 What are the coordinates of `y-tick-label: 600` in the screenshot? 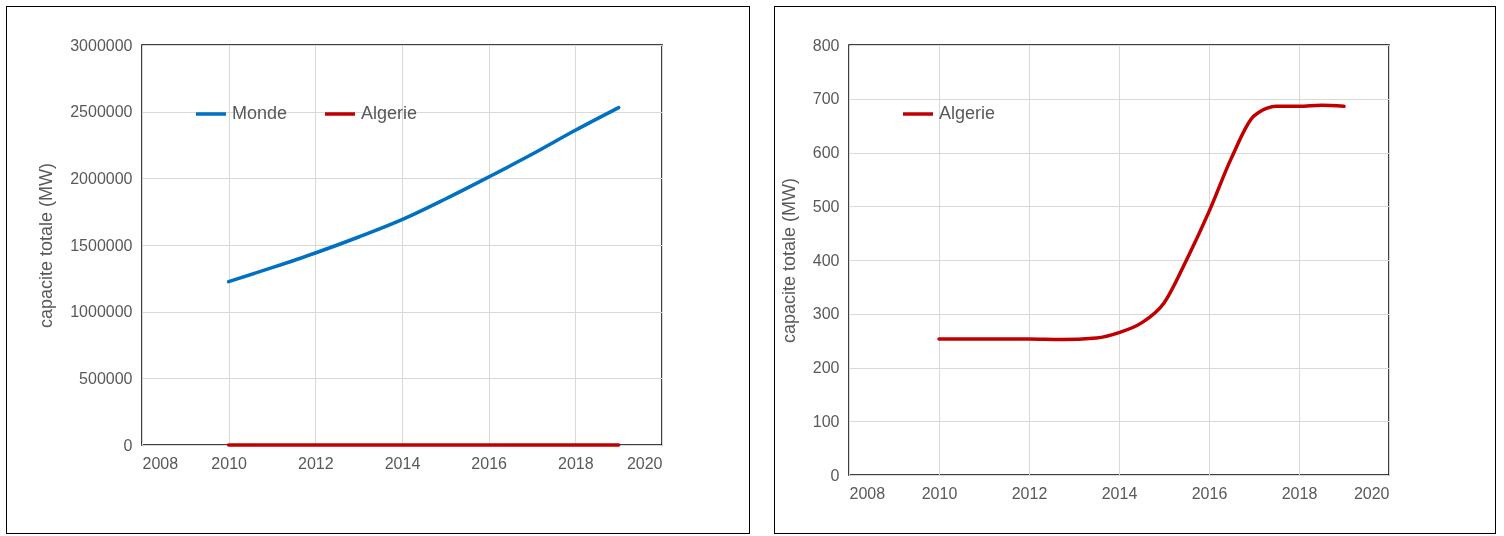 It's located at (826, 152).